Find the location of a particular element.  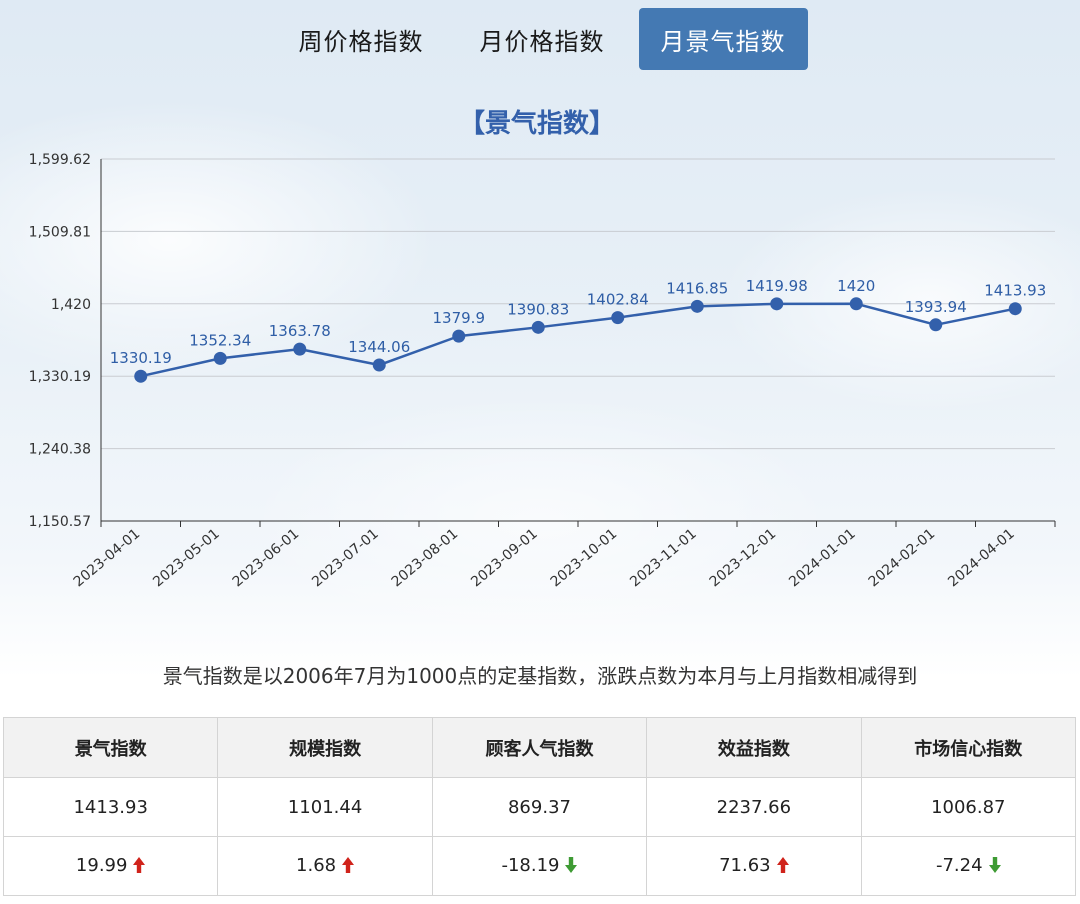

table-row-changes: 19.99 1.68 -18.19 71.63 -7.24 is located at coordinates (539, 866).